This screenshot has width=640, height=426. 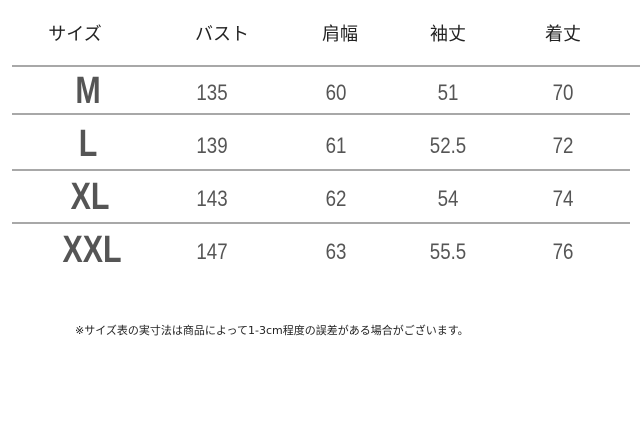 What do you see at coordinates (75, 34) in the screenshot?
I see `header-size: サイズ` at bounding box center [75, 34].